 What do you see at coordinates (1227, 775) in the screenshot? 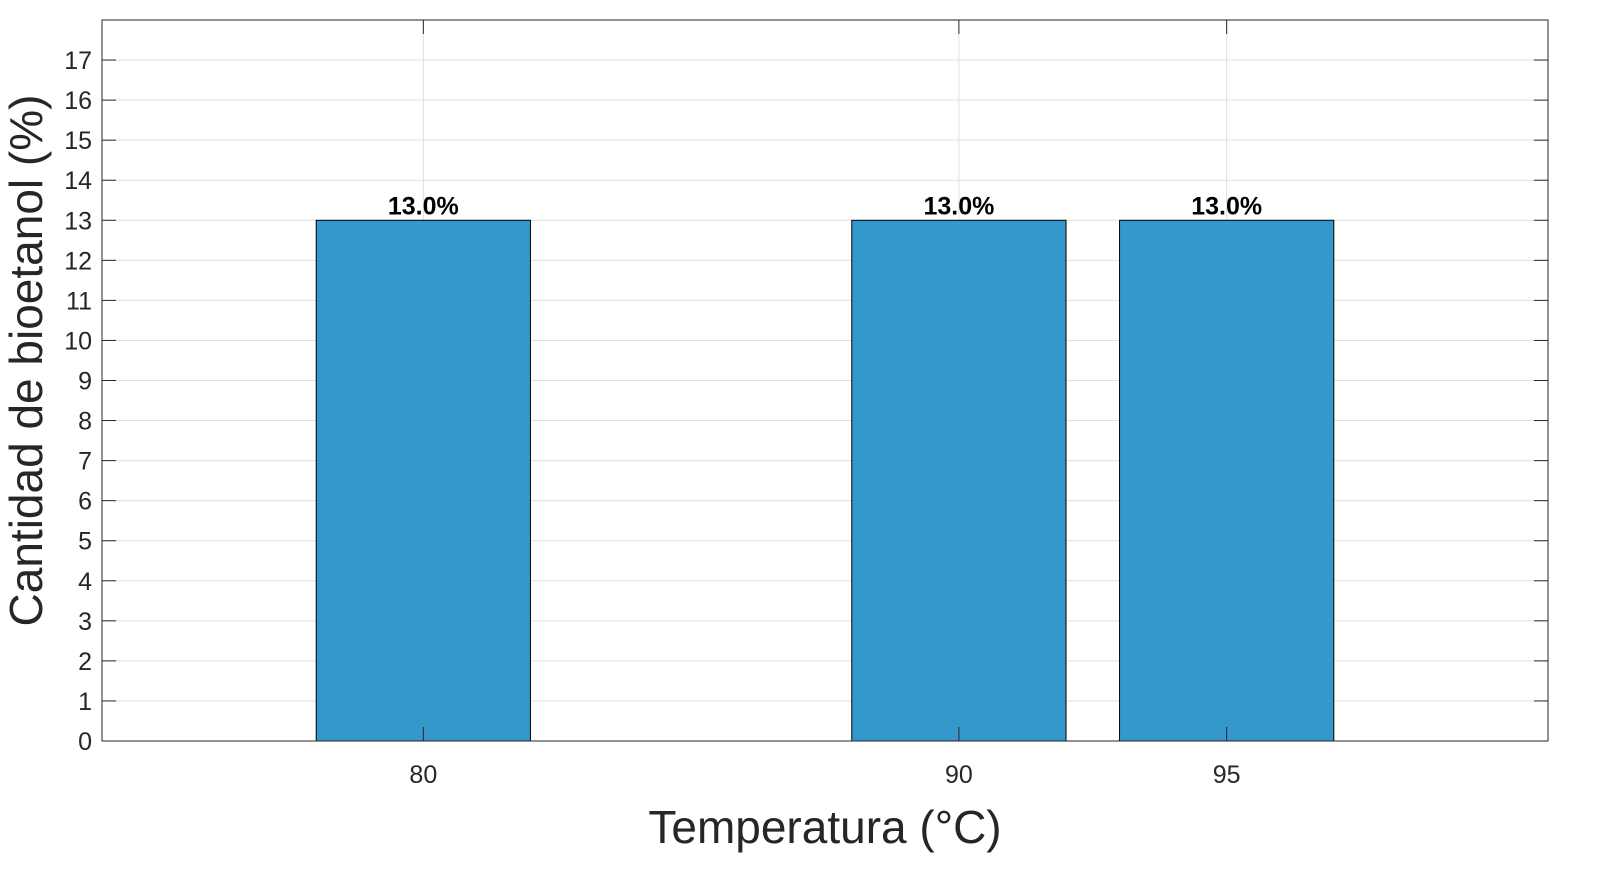
I see `x-tick-label: 95` at bounding box center [1227, 775].